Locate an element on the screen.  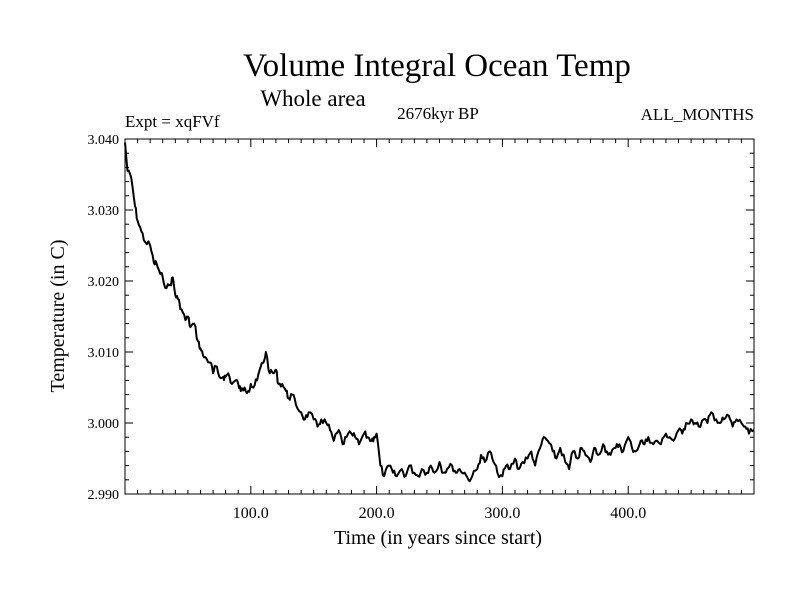
x-tick-label: 200.0 is located at coordinates (377, 513).